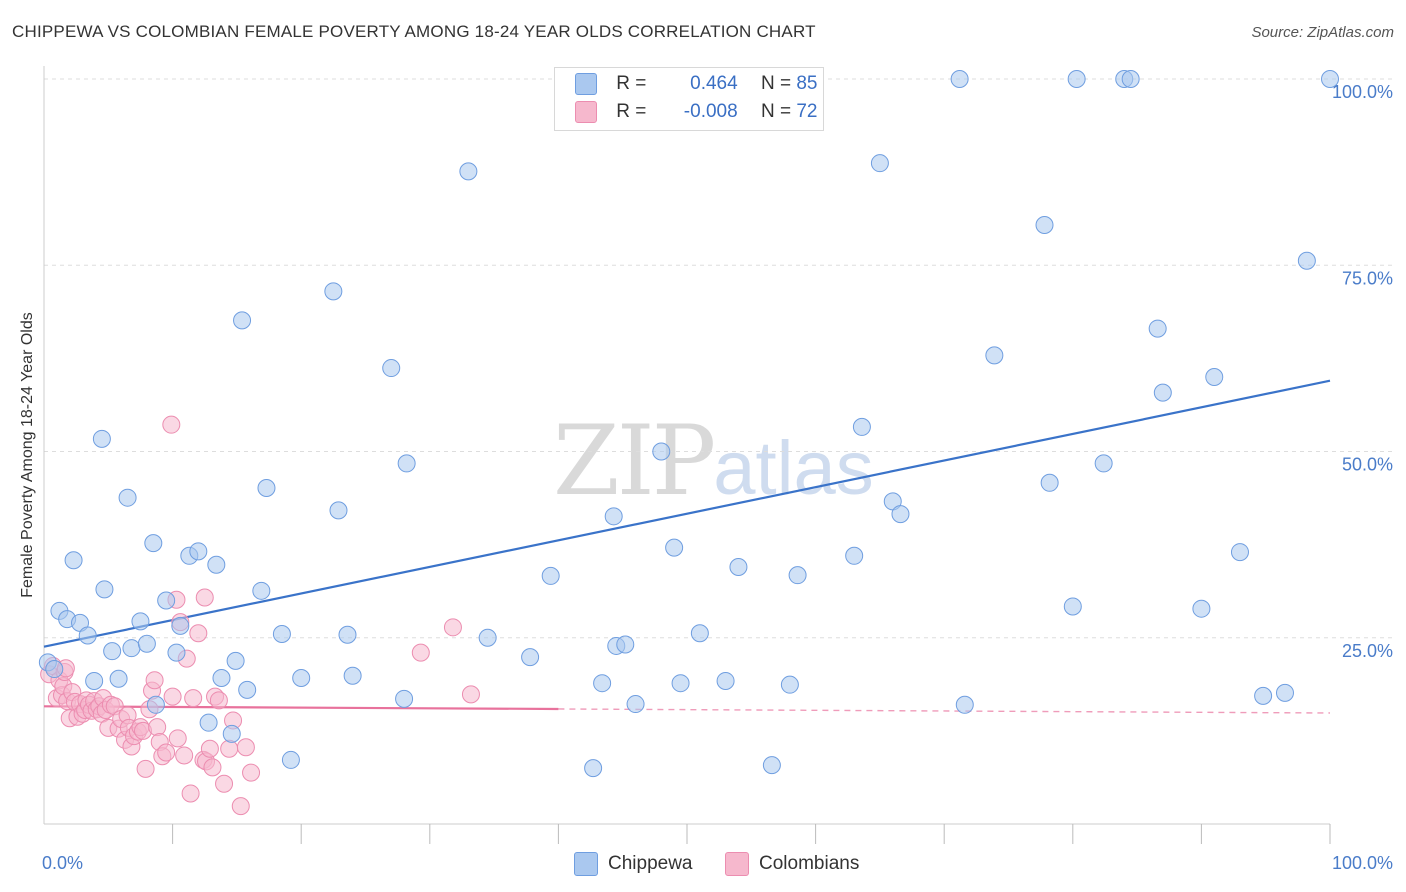 Image resolution: width=1406 pixels, height=892 pixels. I want to click on legend-item-colombians: Colombians, so click(792, 864).